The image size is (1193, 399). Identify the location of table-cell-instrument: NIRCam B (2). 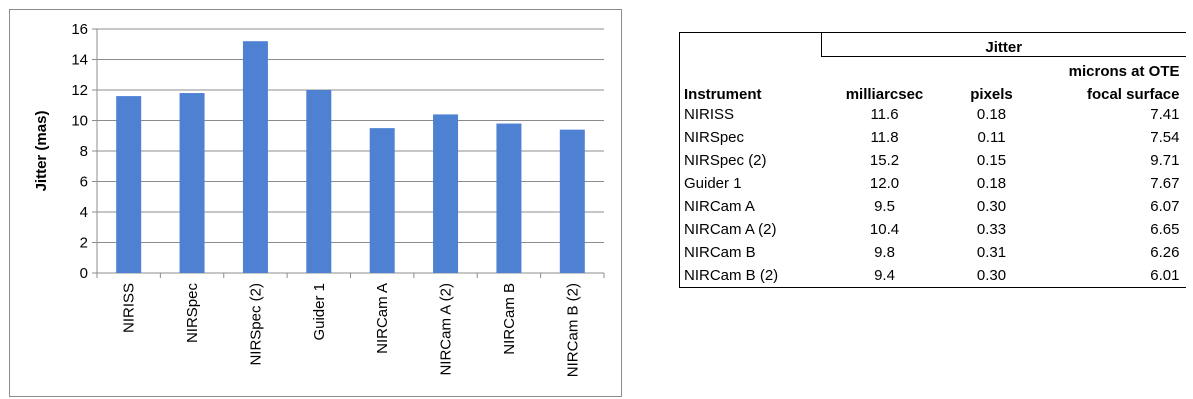
(731, 275).